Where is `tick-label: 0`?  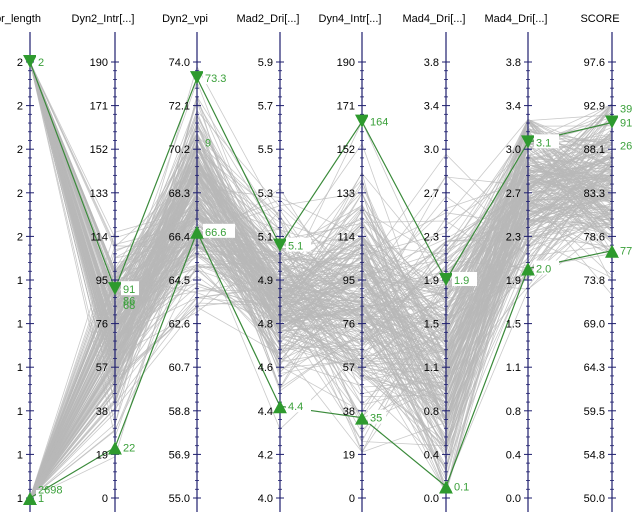
tick-label: 0 is located at coordinates (105, 499).